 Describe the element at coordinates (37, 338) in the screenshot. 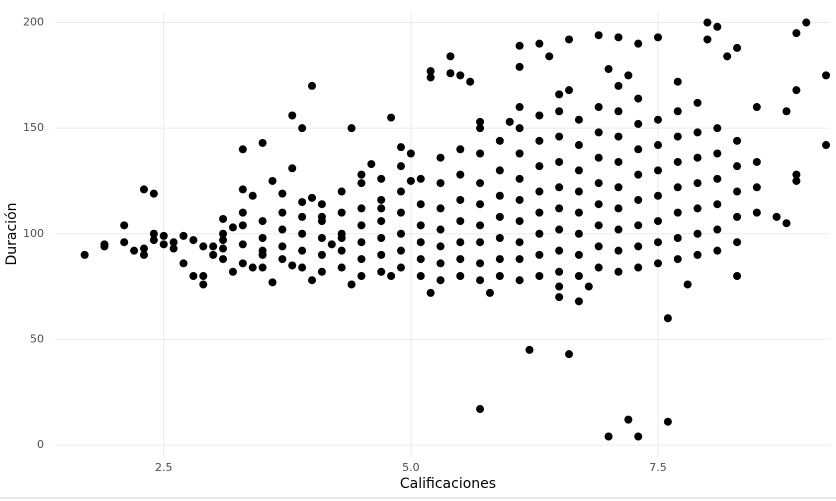

I see `y-tick-label: 50` at that location.